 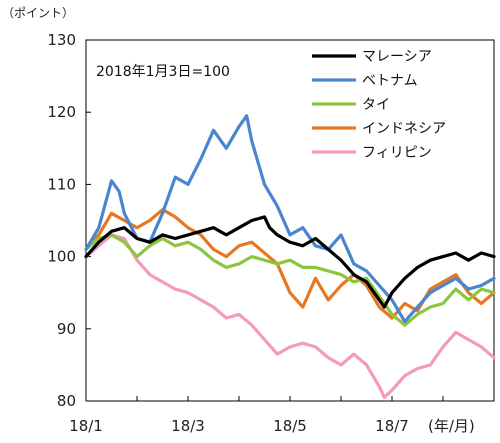 What do you see at coordinates (390, 81) in the screenshot?
I see `legend-label: ベトナム` at bounding box center [390, 81].